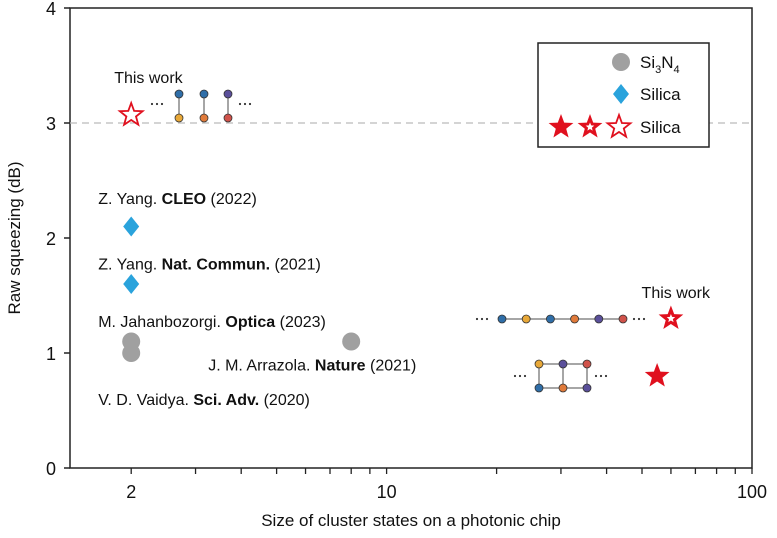  I want to click on x-tick-label: 100, so click(752, 492).